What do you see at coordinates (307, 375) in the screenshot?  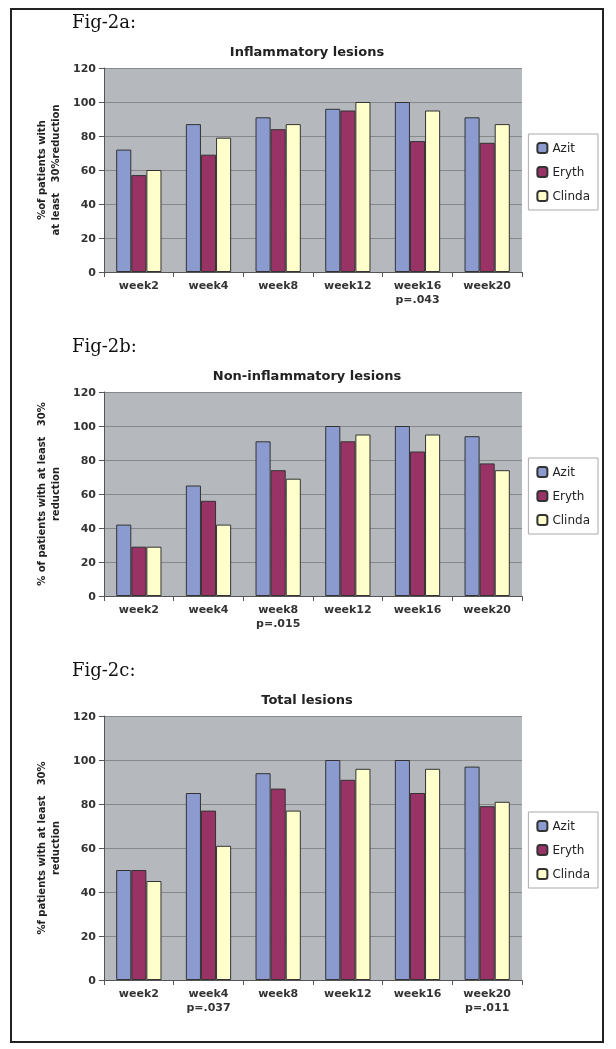 I see `chart-title: Non-inflammatory lesions` at bounding box center [307, 375].